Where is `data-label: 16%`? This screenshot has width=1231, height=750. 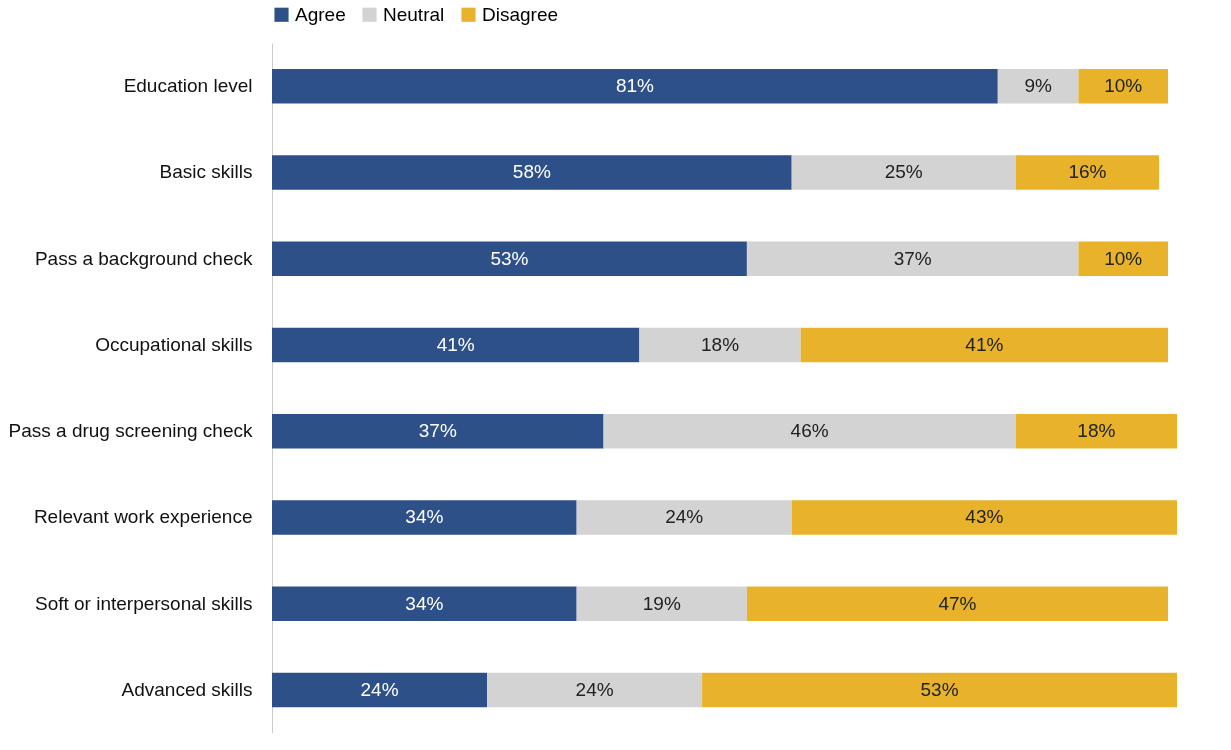
data-label: 16% is located at coordinates (1087, 172).